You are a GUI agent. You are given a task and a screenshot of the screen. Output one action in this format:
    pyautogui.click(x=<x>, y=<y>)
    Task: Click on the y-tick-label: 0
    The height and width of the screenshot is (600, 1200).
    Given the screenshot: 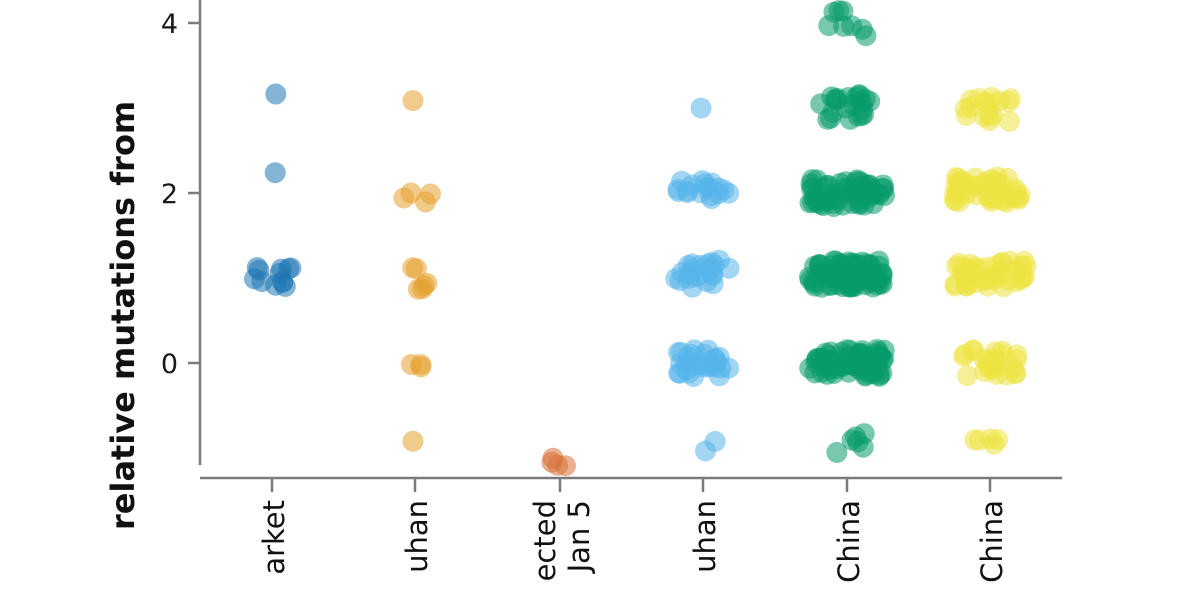 What is the action you would take?
    pyautogui.click(x=169, y=364)
    